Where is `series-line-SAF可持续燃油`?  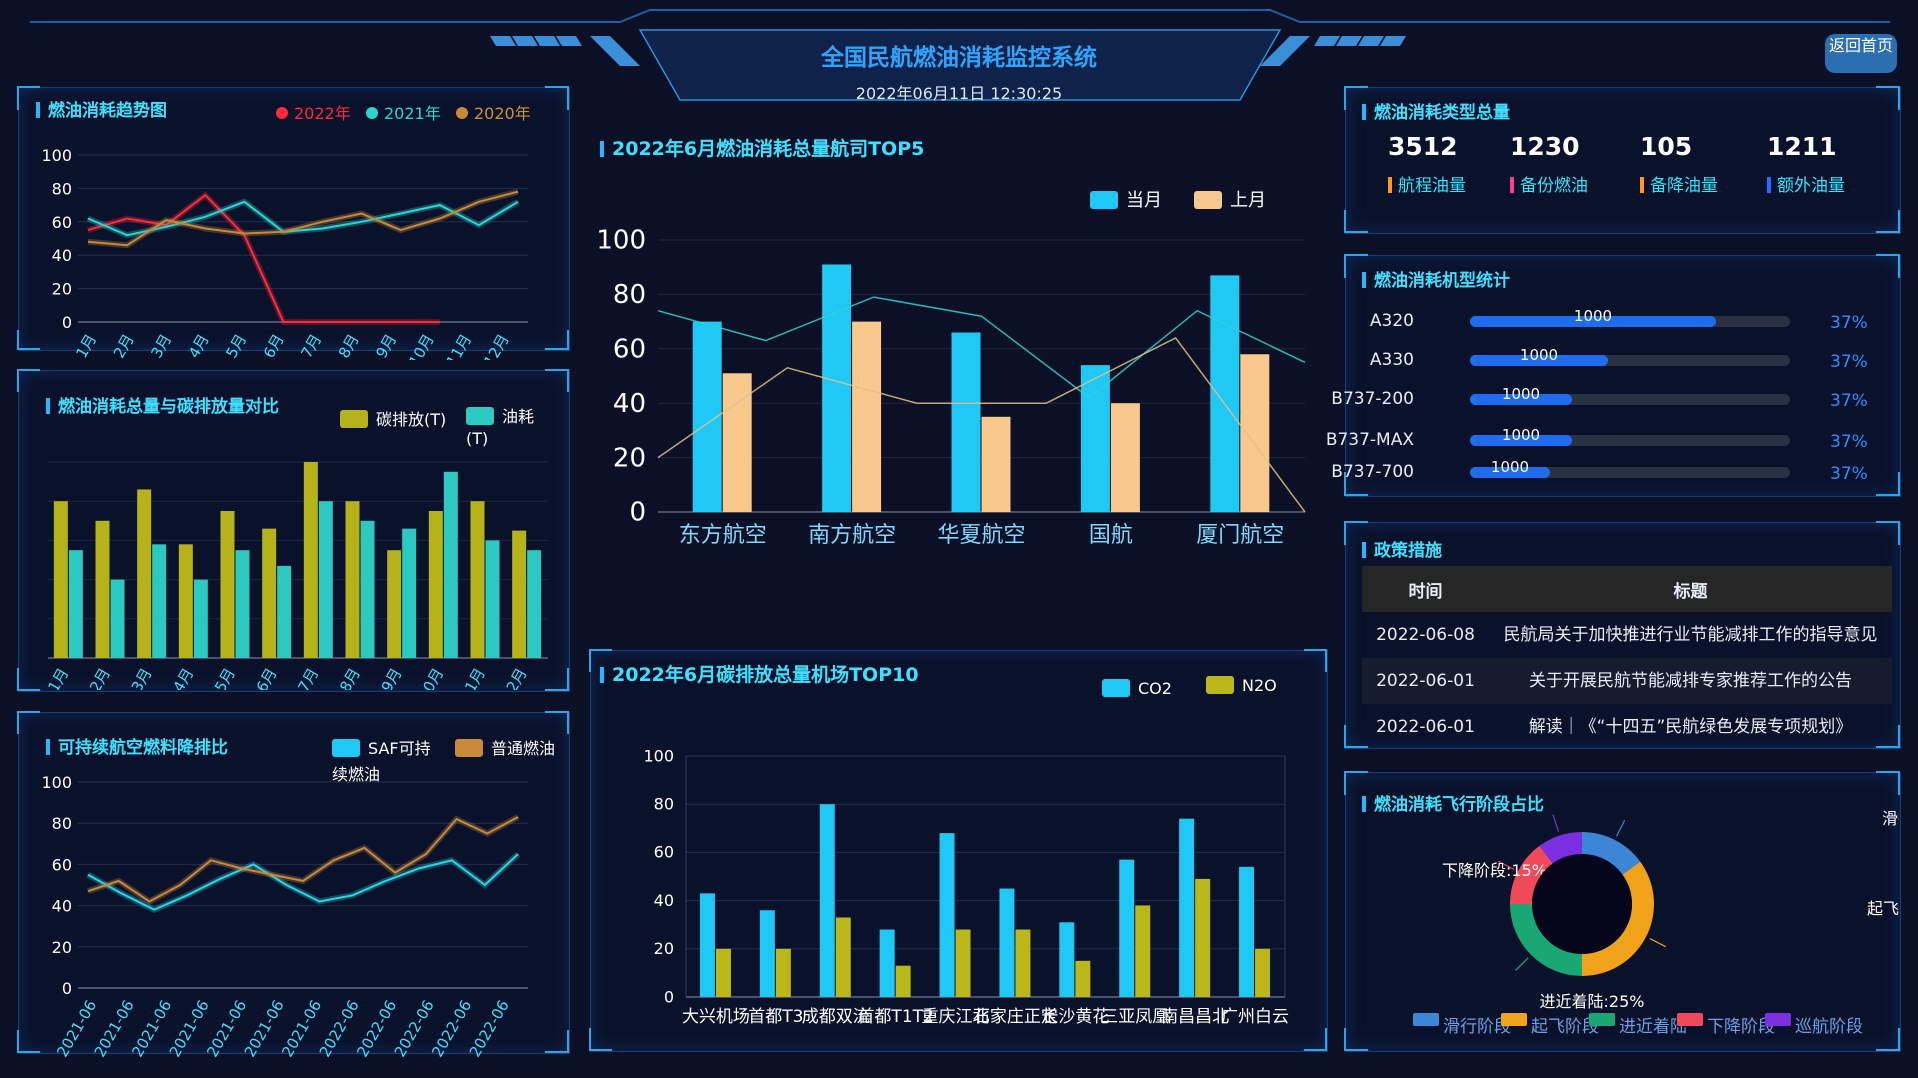 series-line-SAF可持续燃油 is located at coordinates (303, 882).